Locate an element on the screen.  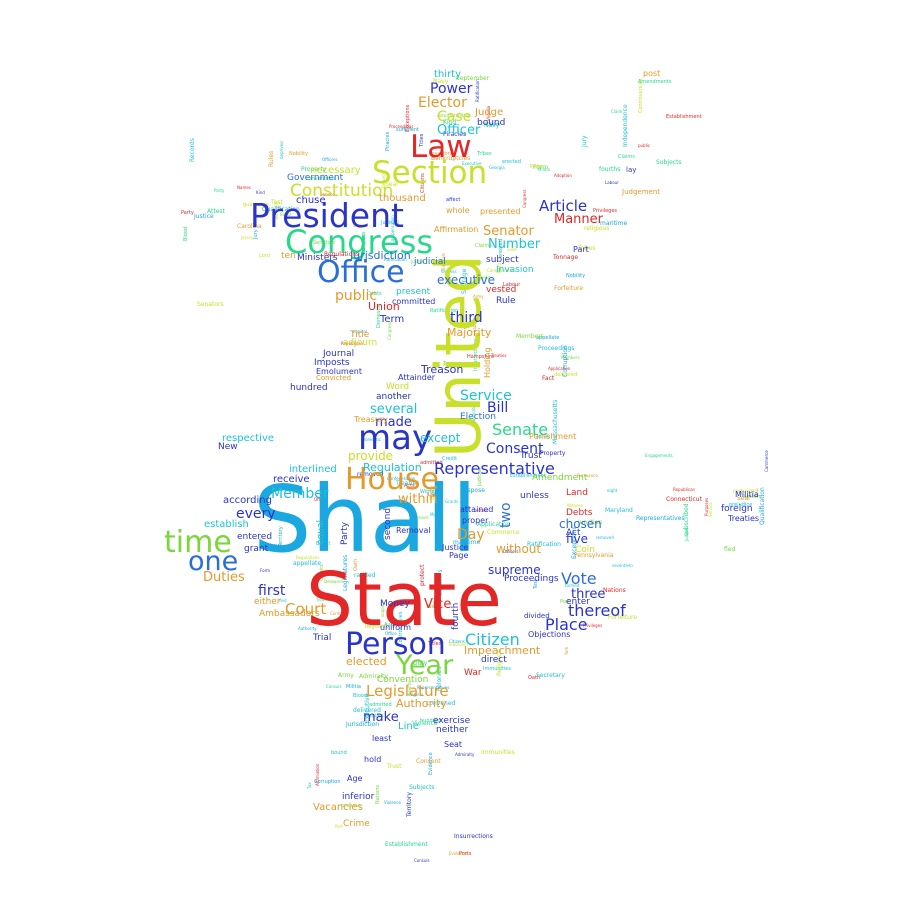
filler-word: Blood is located at coordinates (360, 696).